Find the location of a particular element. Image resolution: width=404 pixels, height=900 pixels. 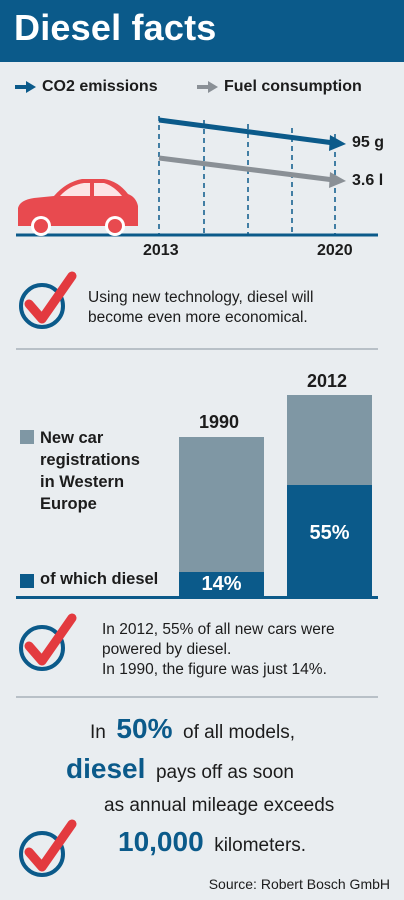

legend-total-label: New car registrations in Western Europe is located at coordinates (90, 471).